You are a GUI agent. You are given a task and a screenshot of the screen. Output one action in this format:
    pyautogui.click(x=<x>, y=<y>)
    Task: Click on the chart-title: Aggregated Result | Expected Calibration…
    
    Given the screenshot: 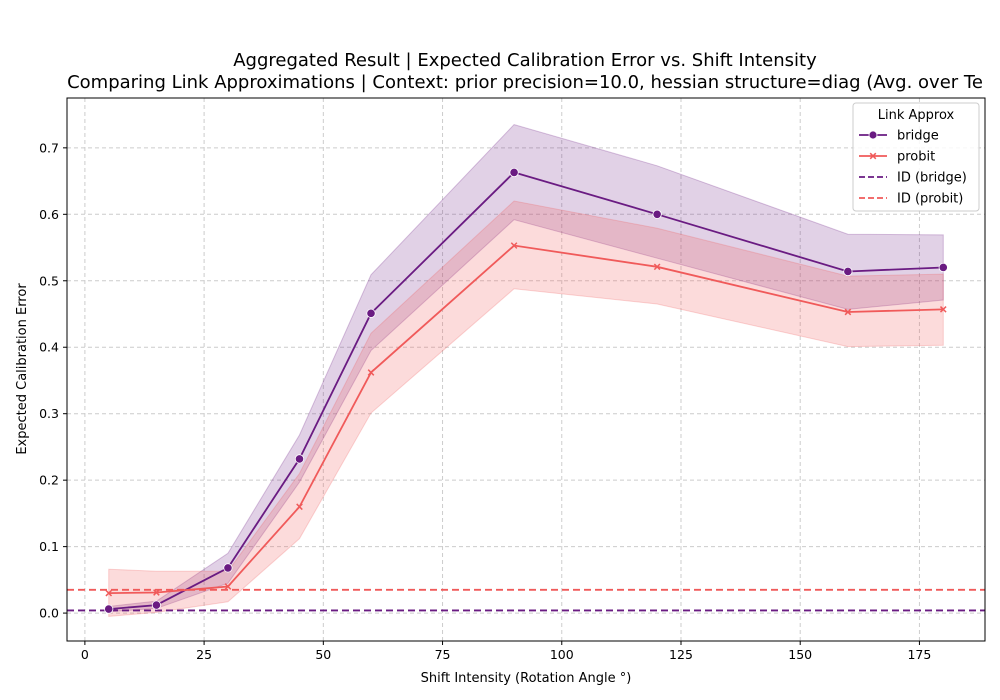 What is the action you would take?
    pyautogui.click(x=525, y=60)
    